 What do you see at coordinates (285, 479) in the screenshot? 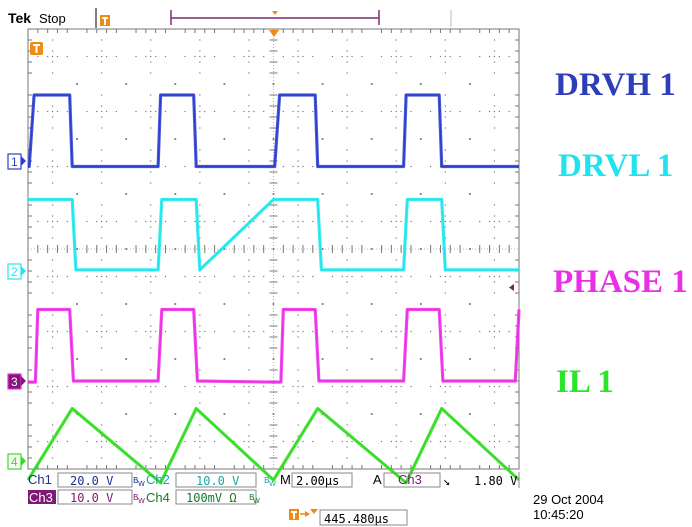
I see `timebase-prefix: M` at bounding box center [285, 479].